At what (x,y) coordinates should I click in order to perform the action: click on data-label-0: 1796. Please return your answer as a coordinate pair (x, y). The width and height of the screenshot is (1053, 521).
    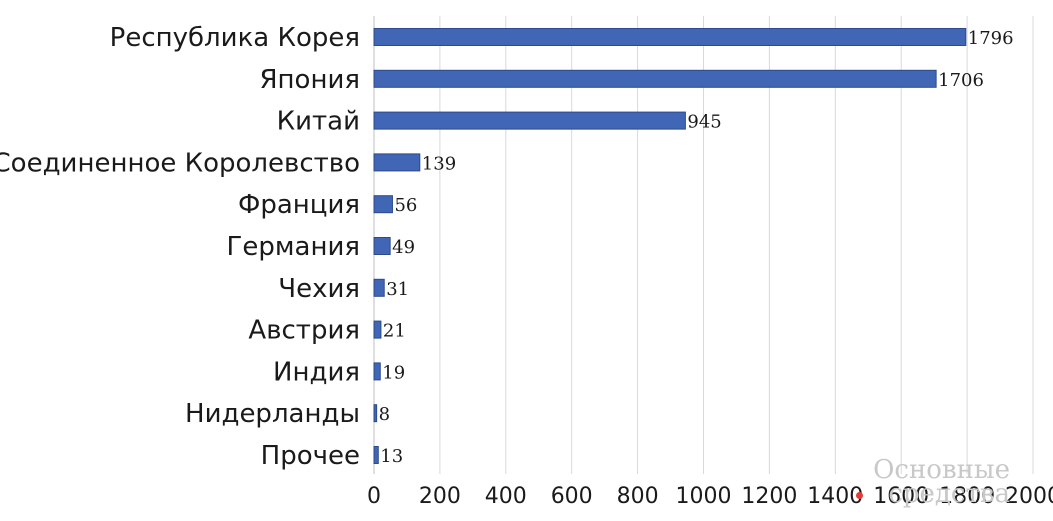
    Looking at the image, I should click on (991, 38).